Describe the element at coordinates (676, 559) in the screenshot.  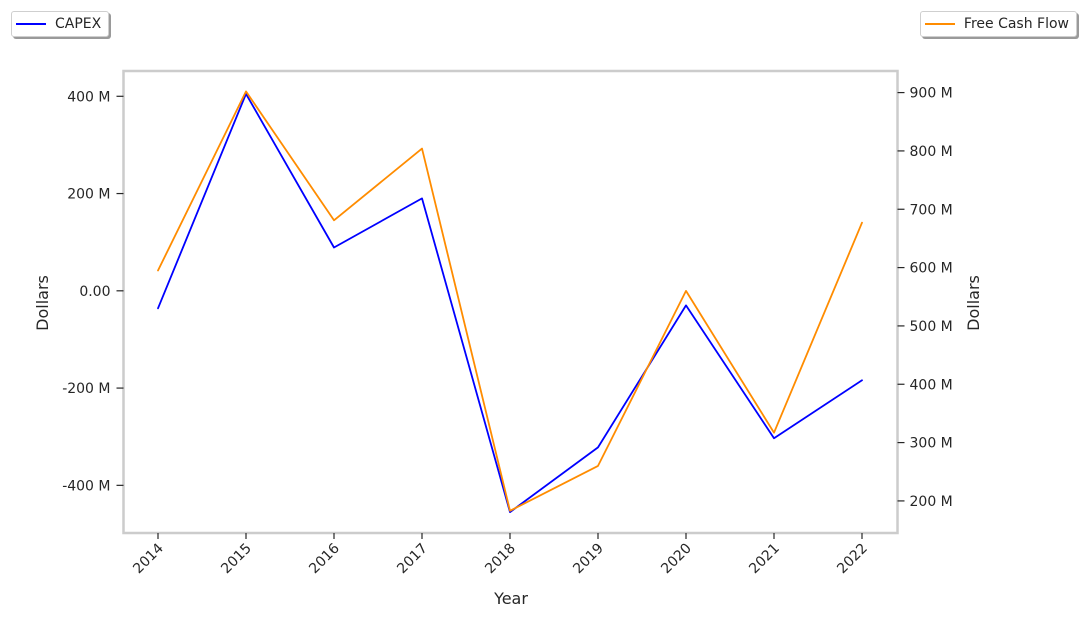
I see `x-tick-label: 2020` at that location.